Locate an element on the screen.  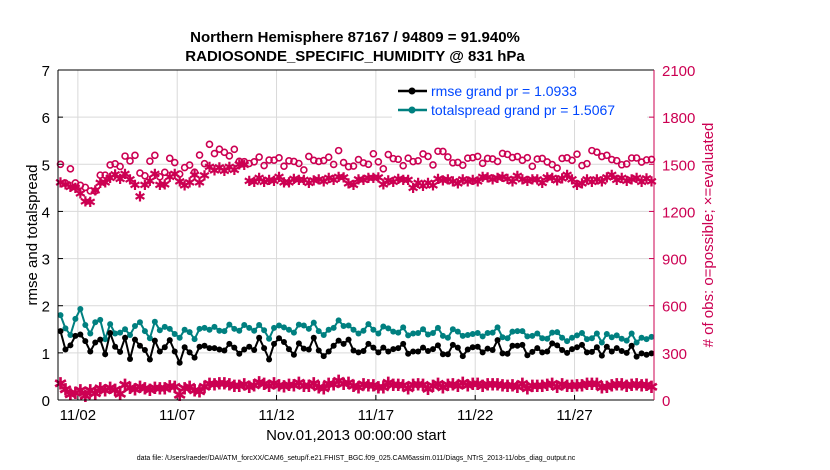
left-y-tick-label: 3 is located at coordinates (46, 260).